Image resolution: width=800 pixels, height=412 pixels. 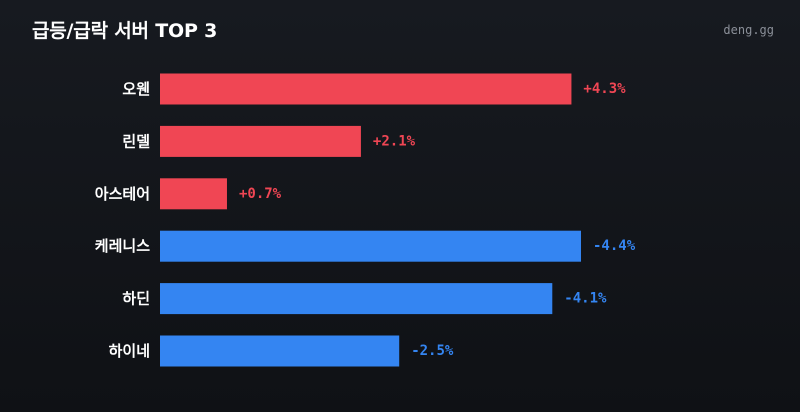 What do you see at coordinates (136, 141) in the screenshot?
I see `category-label: 린델` at bounding box center [136, 141].